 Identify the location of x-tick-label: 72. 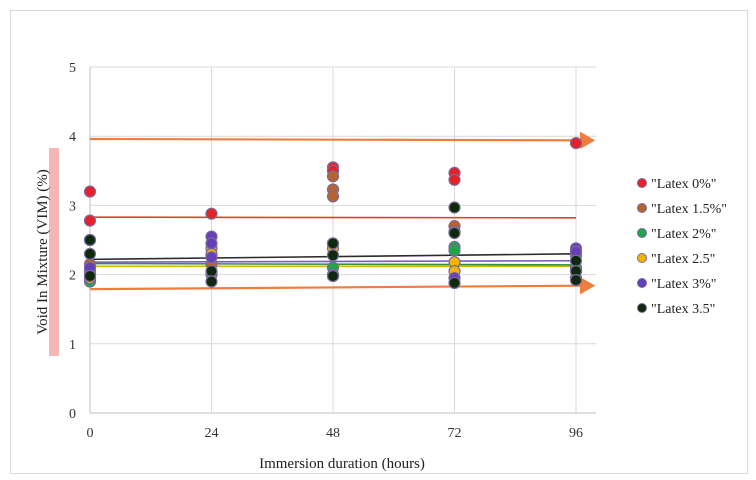
(455, 433).